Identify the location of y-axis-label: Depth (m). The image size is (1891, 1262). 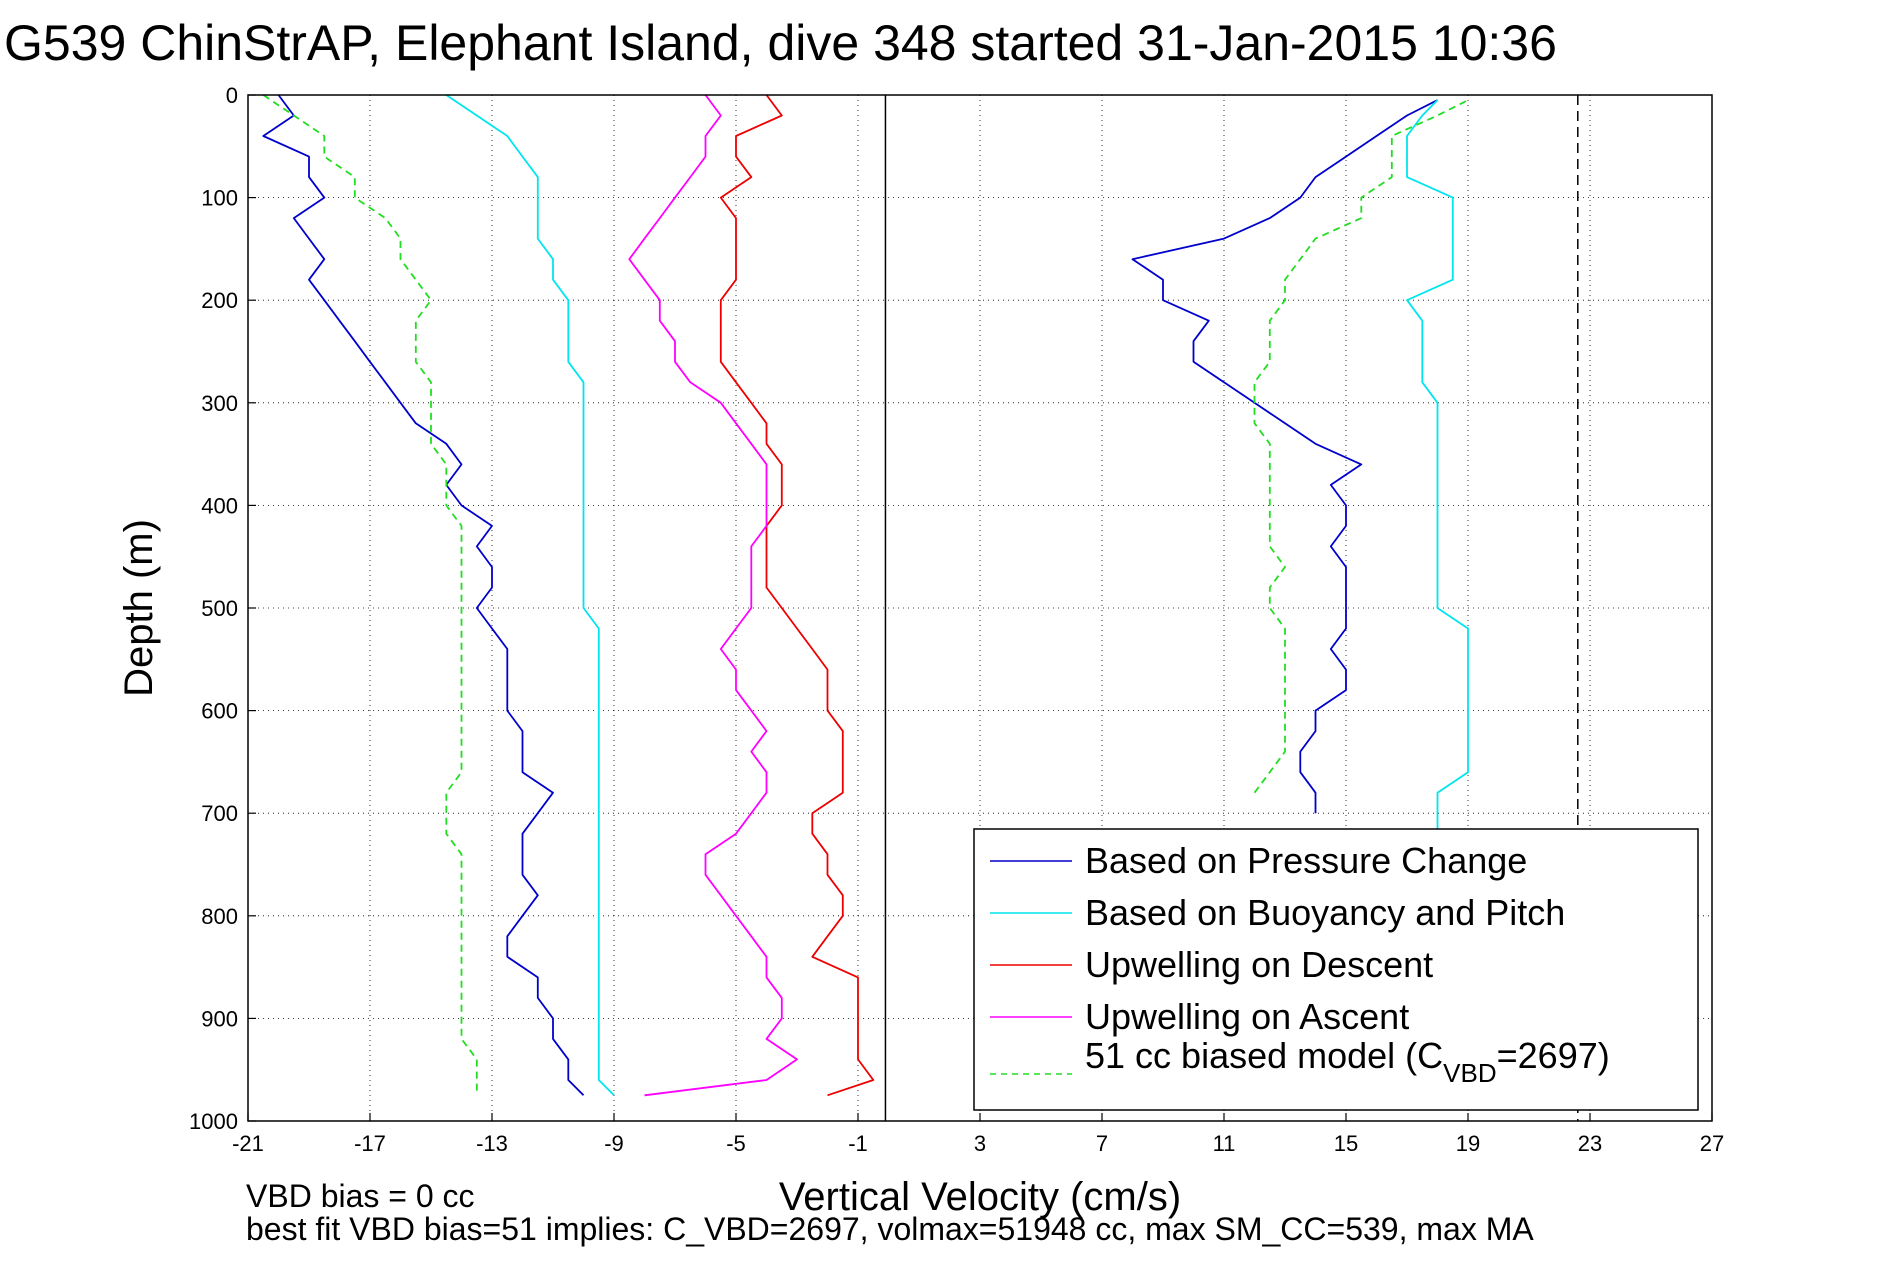
(139, 608).